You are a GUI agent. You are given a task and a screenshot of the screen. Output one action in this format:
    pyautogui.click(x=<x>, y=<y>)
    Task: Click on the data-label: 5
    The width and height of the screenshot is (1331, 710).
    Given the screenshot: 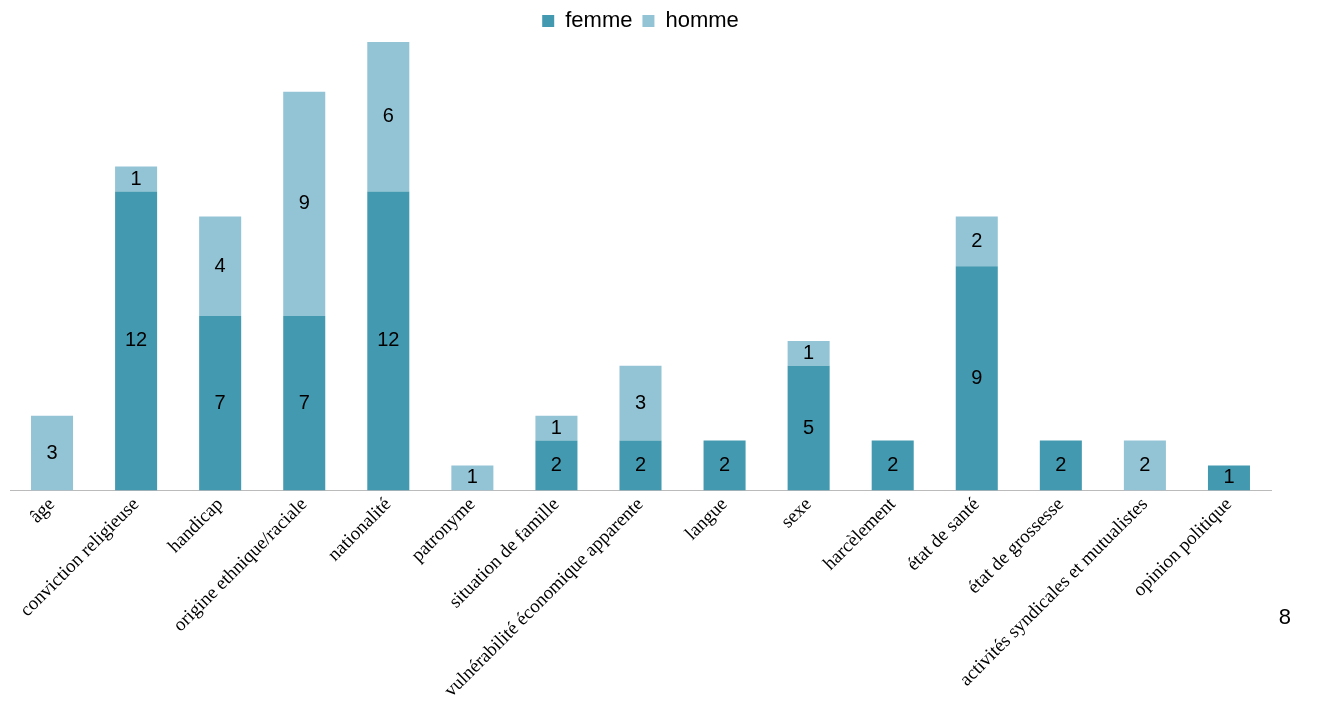 What is the action you would take?
    pyautogui.click(x=809, y=426)
    